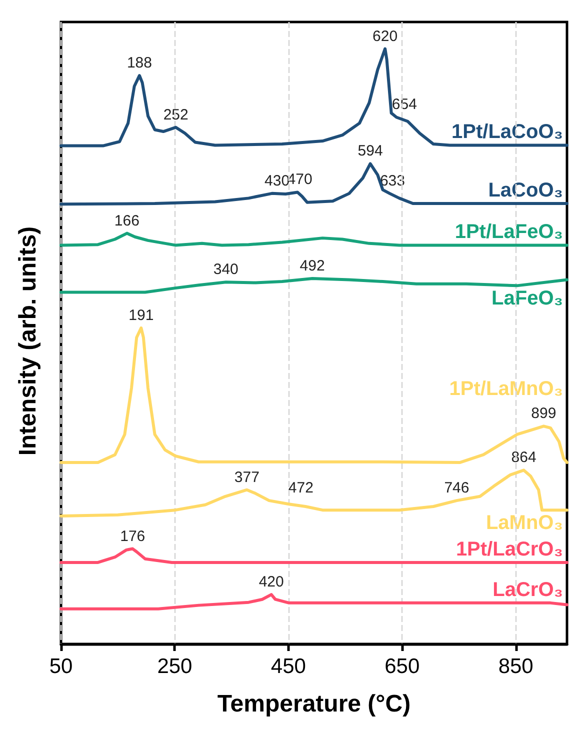 This screenshot has height=742, width=579. I want to click on x-axis-title: Temperature (°C), so click(314, 704).